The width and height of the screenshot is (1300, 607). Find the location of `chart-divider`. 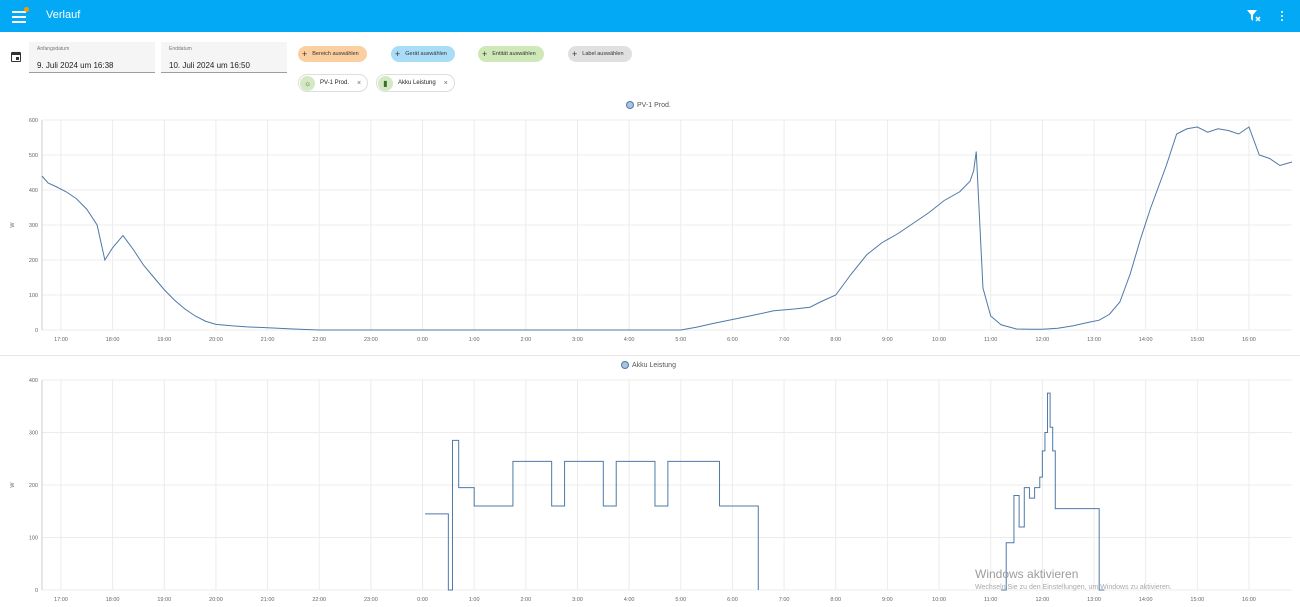

chart-divider is located at coordinates (650, 355).